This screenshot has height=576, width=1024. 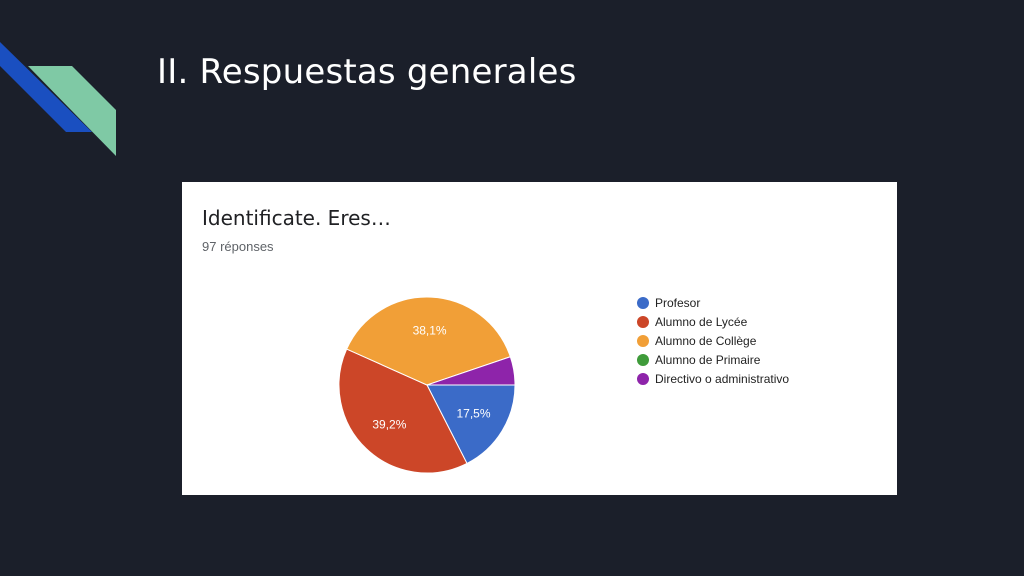 What do you see at coordinates (713, 302) in the screenshot?
I see `legend-item-0: Profesor` at bounding box center [713, 302].